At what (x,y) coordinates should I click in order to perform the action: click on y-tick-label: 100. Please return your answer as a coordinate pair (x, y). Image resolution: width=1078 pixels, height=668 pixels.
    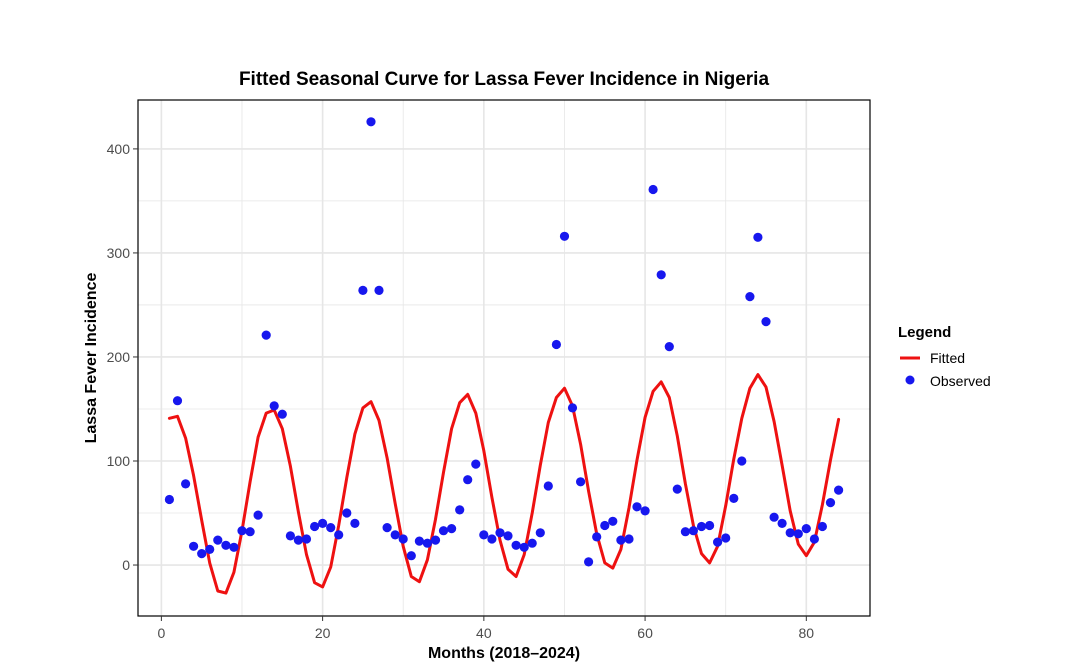
    Looking at the image, I should click on (119, 461).